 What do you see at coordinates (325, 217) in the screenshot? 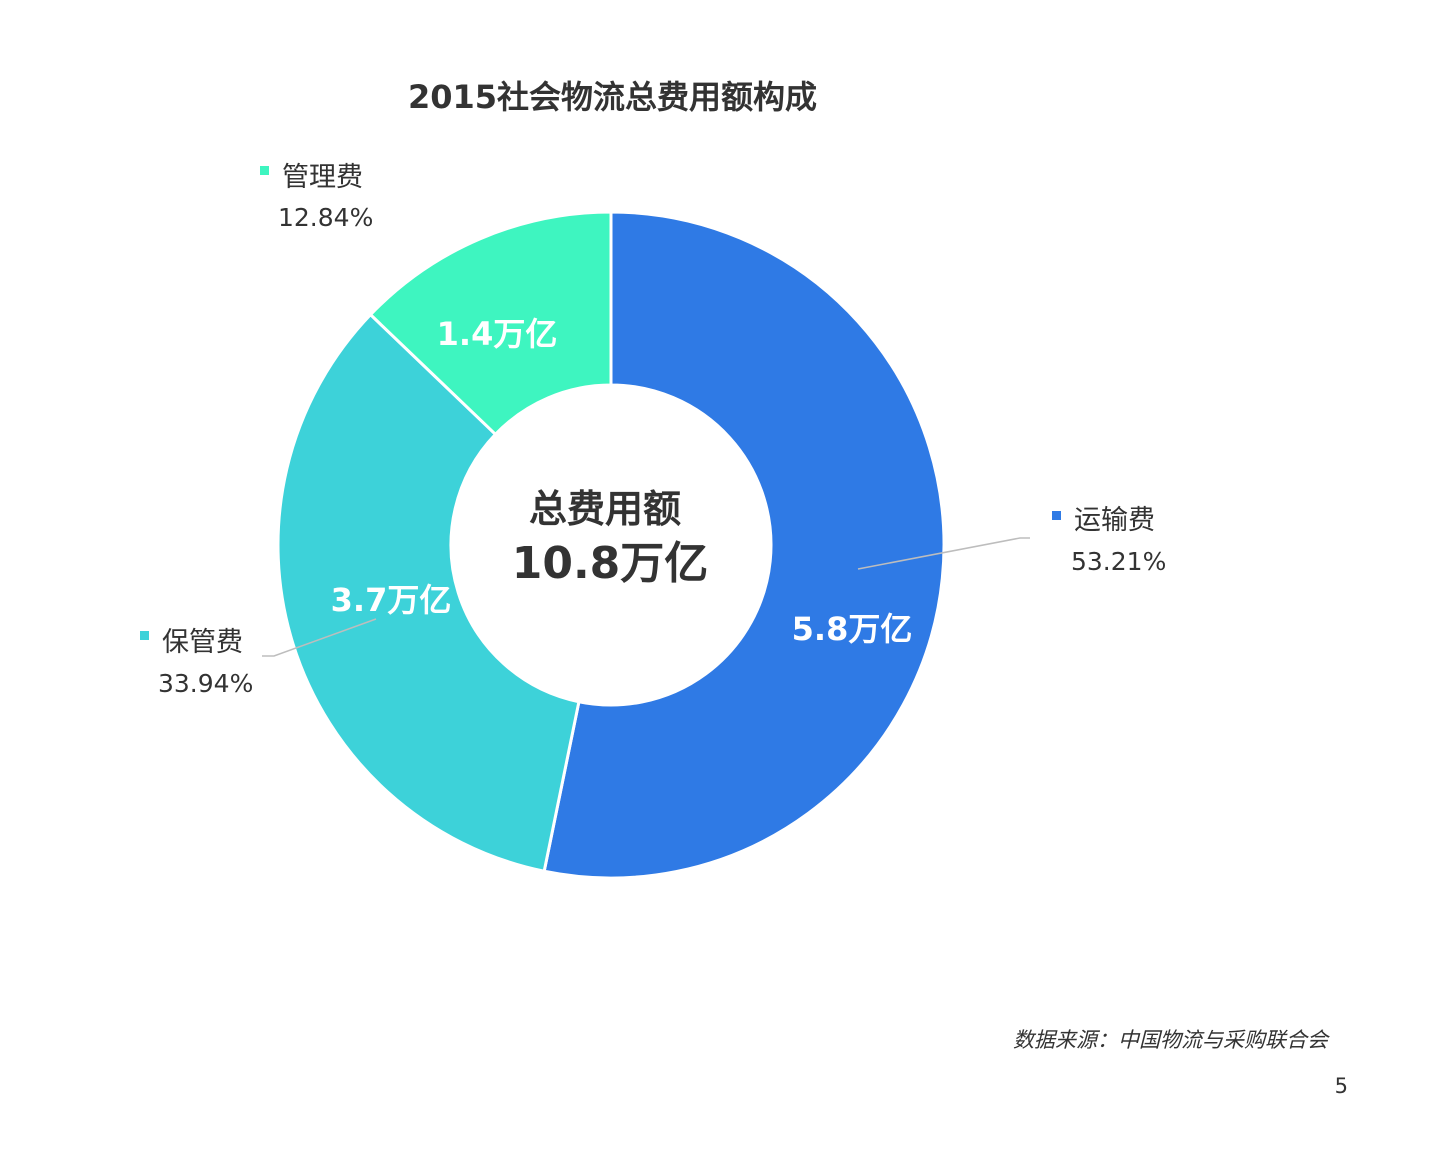
I see `slice-percent-label-2: 12.84%` at bounding box center [325, 217].